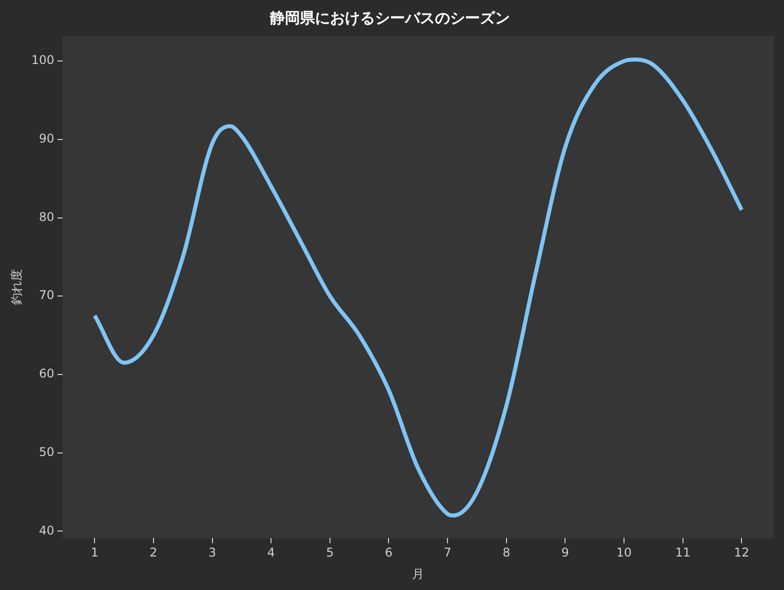 This screenshot has height=590, width=784. Describe the element at coordinates (330, 553) in the screenshot. I see `x-tick-label: 5` at that location.